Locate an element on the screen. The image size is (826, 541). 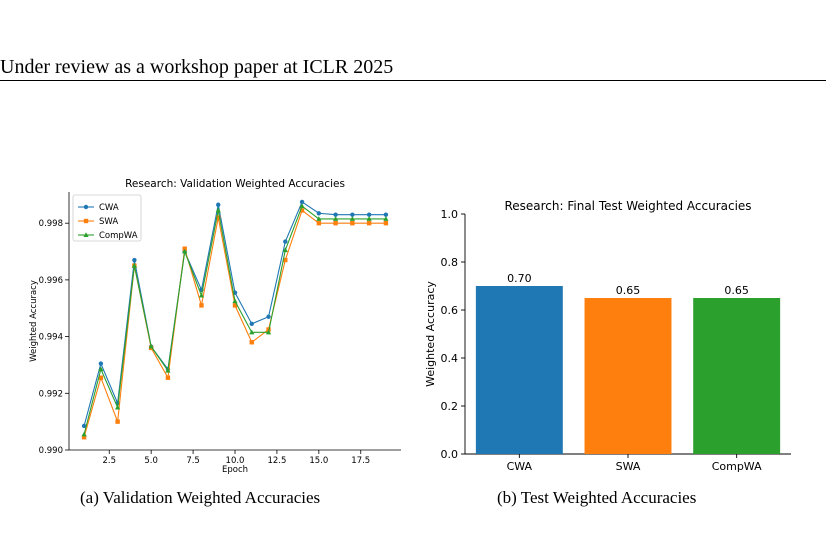
y-tick-label: 0.2 is located at coordinates (450, 406).